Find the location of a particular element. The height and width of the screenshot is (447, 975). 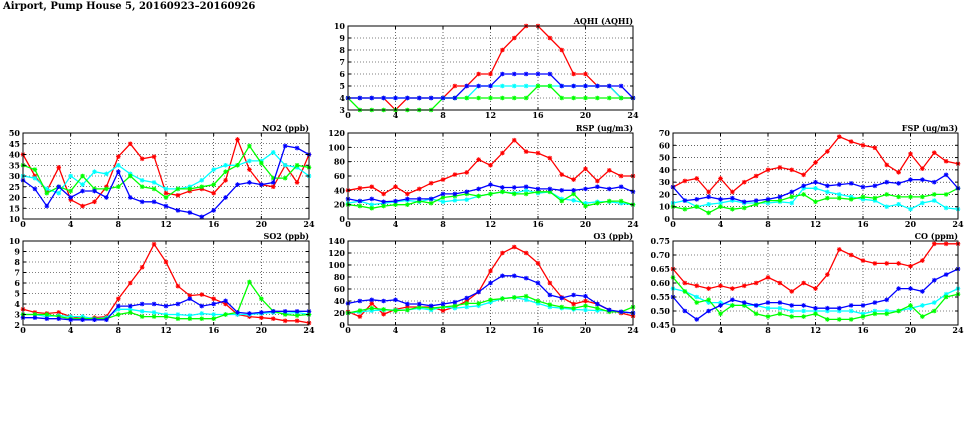

x-tick-label: 0 is located at coordinates (673, 330).